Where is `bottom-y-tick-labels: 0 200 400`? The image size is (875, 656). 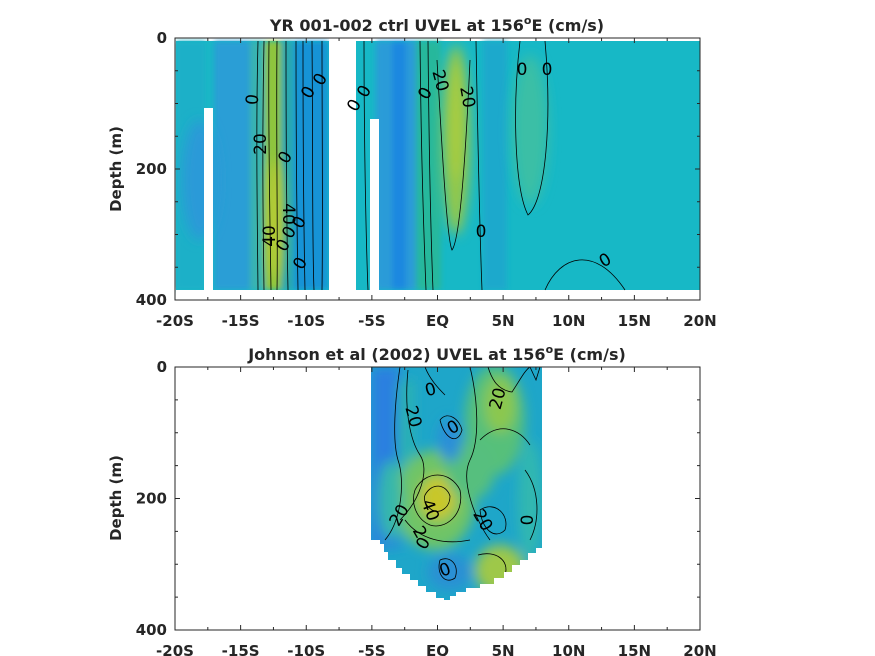
bottom-y-tick-labels: 0 200 400 is located at coordinates (151, 498).